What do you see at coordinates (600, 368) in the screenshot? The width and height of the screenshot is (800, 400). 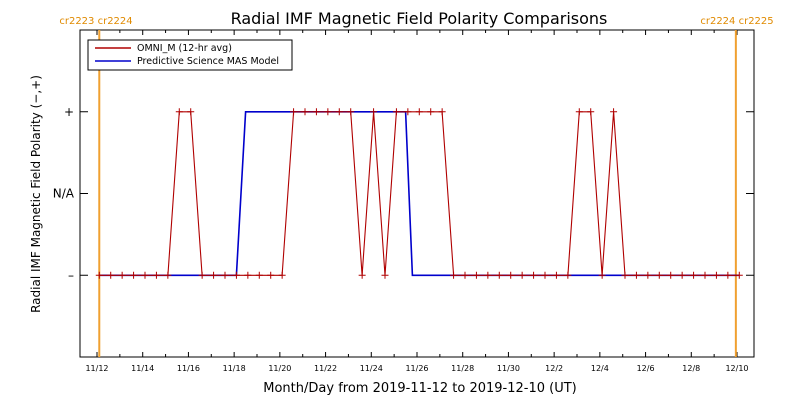 I see `x-tick-label: 12/4` at bounding box center [600, 368].